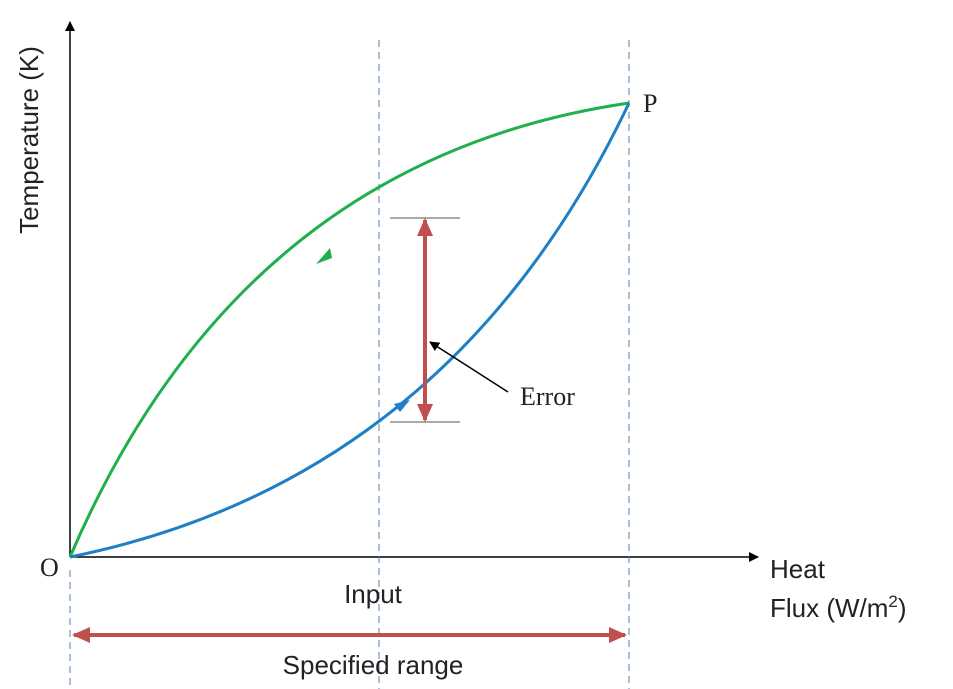  What do you see at coordinates (829, 608) in the screenshot?
I see `x-axis-label-main: Flux (W/m` at bounding box center [829, 608].